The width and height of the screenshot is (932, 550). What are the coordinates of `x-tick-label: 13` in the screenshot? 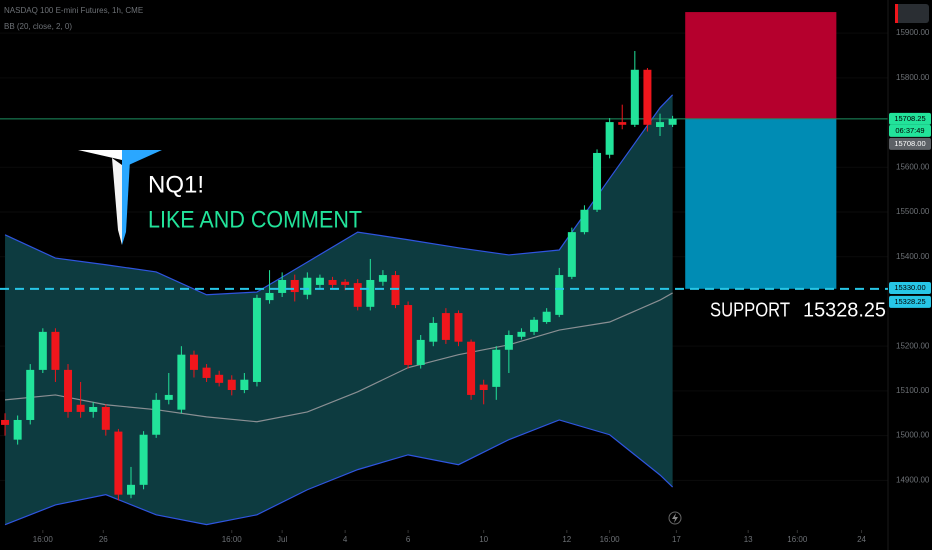 It's located at (748, 539).